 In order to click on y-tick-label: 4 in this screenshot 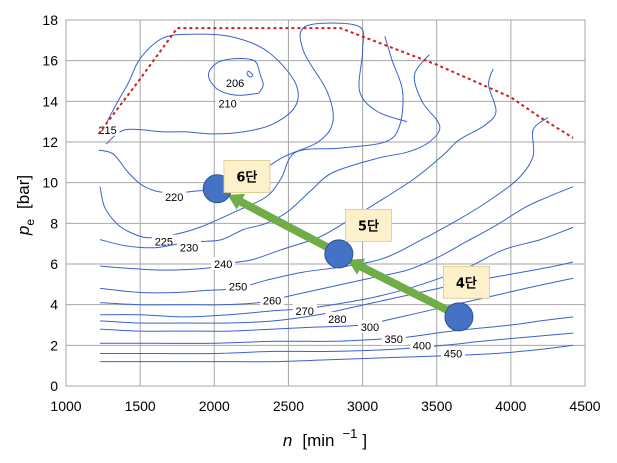, I will do `click(54, 305)`.